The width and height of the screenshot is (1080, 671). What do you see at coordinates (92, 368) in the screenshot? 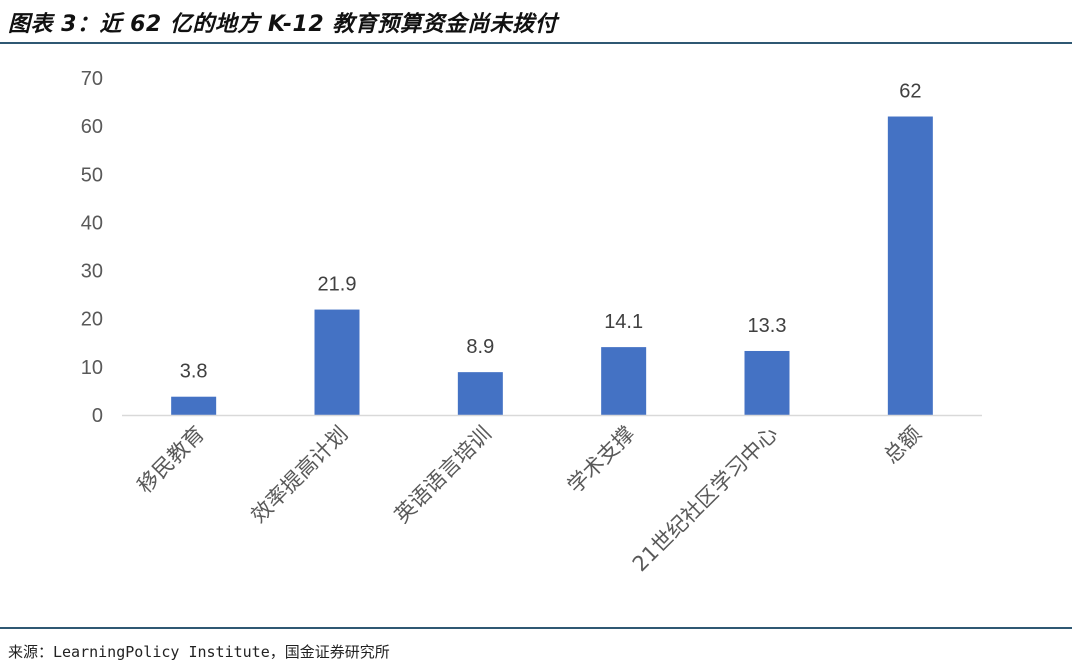
I see `y-tick-label: 10` at bounding box center [92, 368].